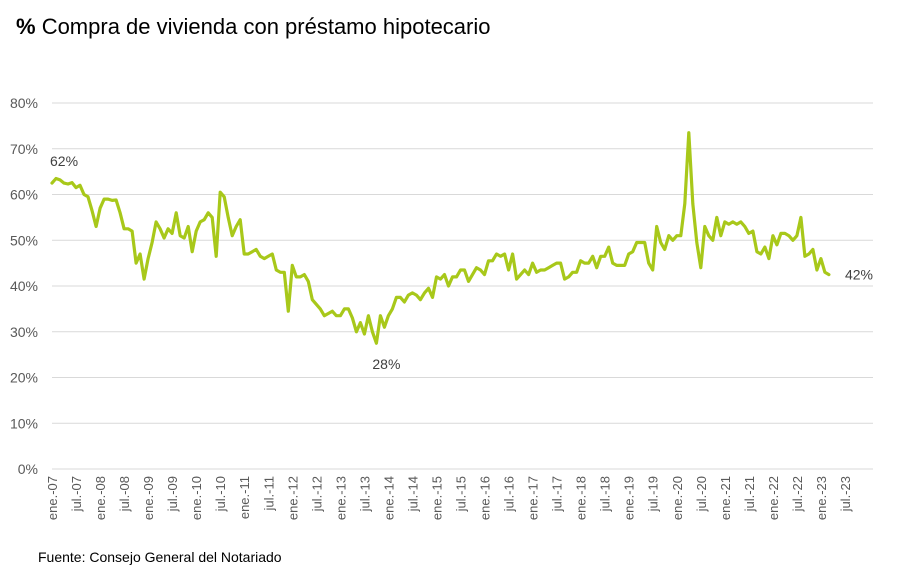 Image resolution: width=911 pixels, height=576 pixels. Describe the element at coordinates (557, 494) in the screenshot. I see `x-tick-label: jul.-17` at that location.